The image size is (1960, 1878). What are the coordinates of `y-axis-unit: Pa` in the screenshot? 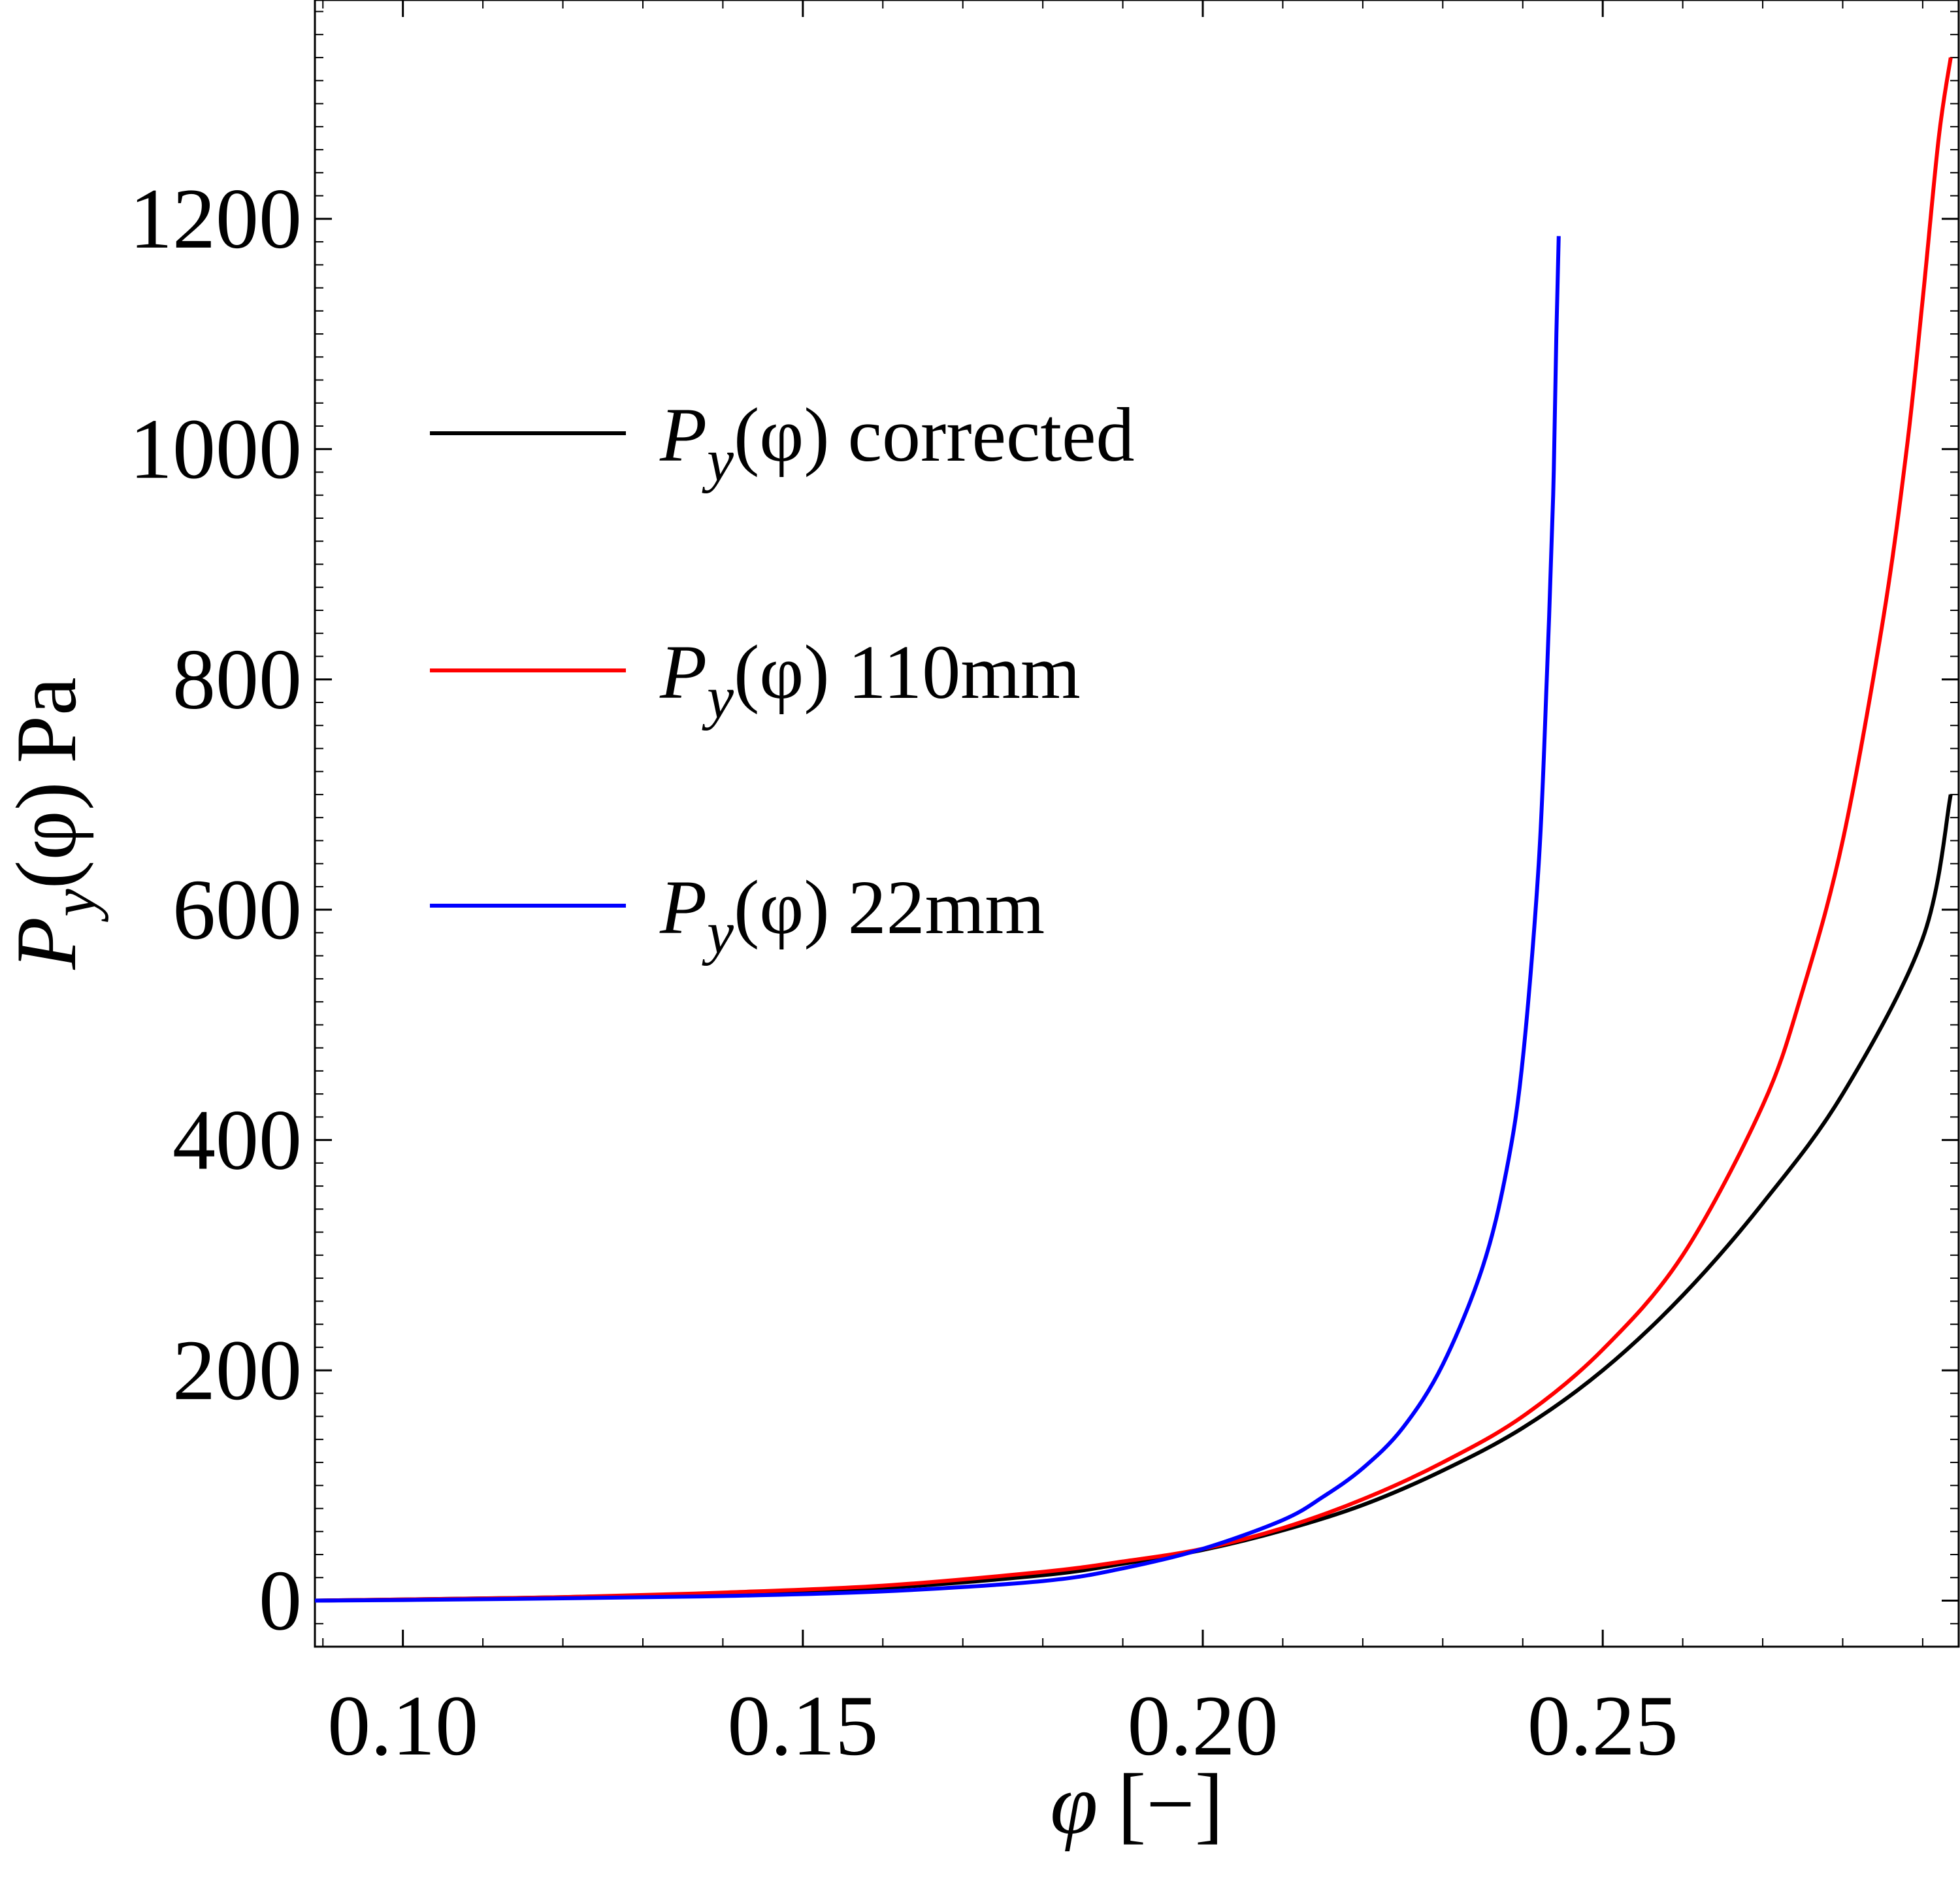 It's located at (47, 720).